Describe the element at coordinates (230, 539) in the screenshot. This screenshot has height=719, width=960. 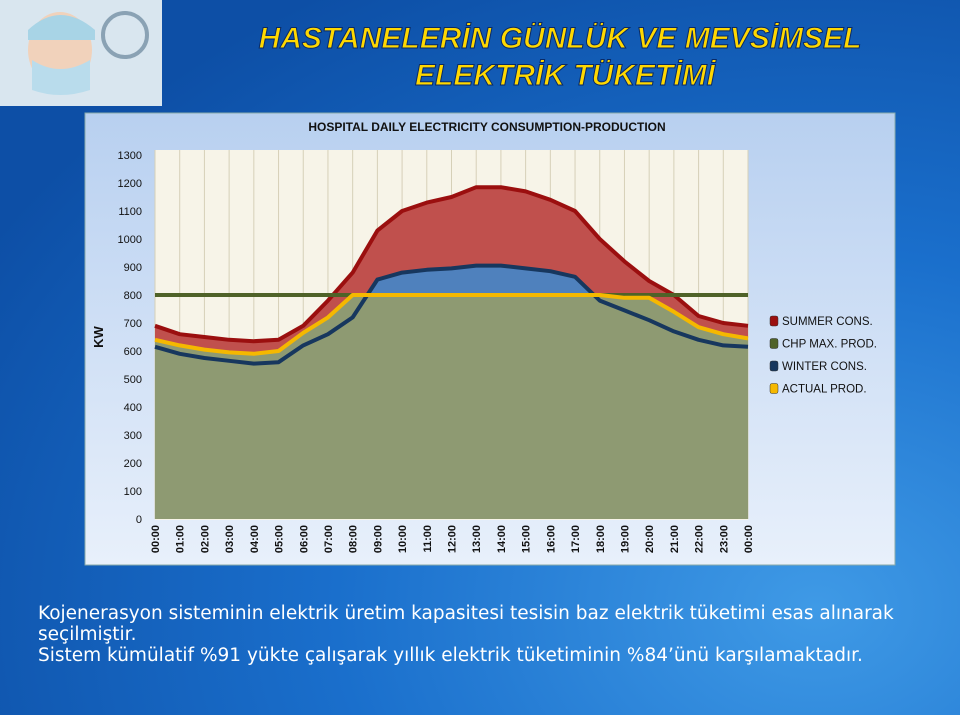
I see `x-tick-label: 03:00` at that location.